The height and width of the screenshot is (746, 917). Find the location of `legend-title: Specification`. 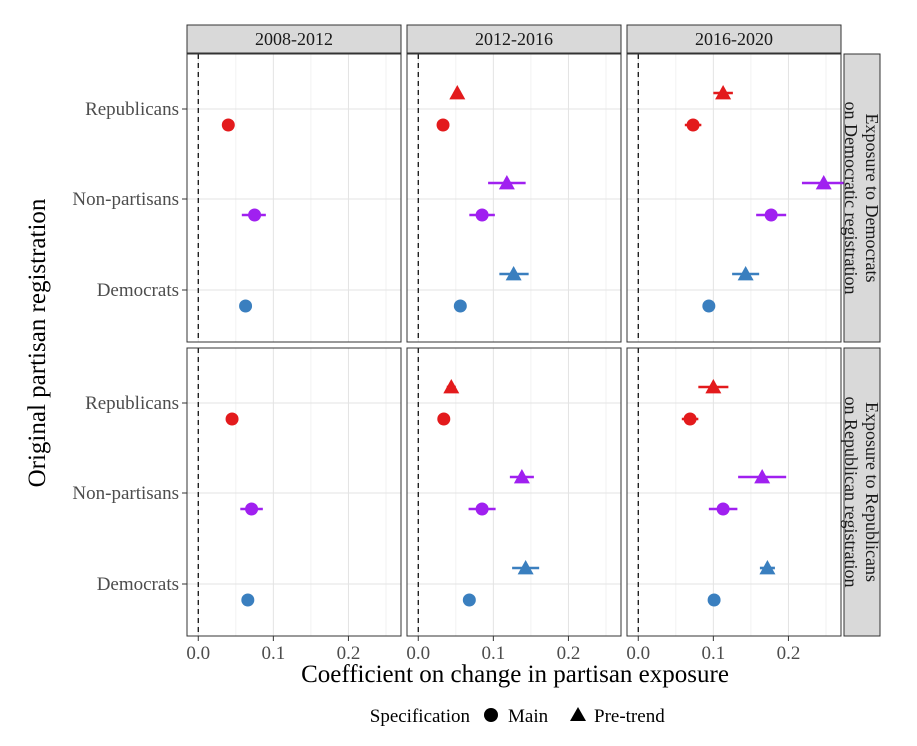

legend-title: Specification is located at coordinates (420, 716).